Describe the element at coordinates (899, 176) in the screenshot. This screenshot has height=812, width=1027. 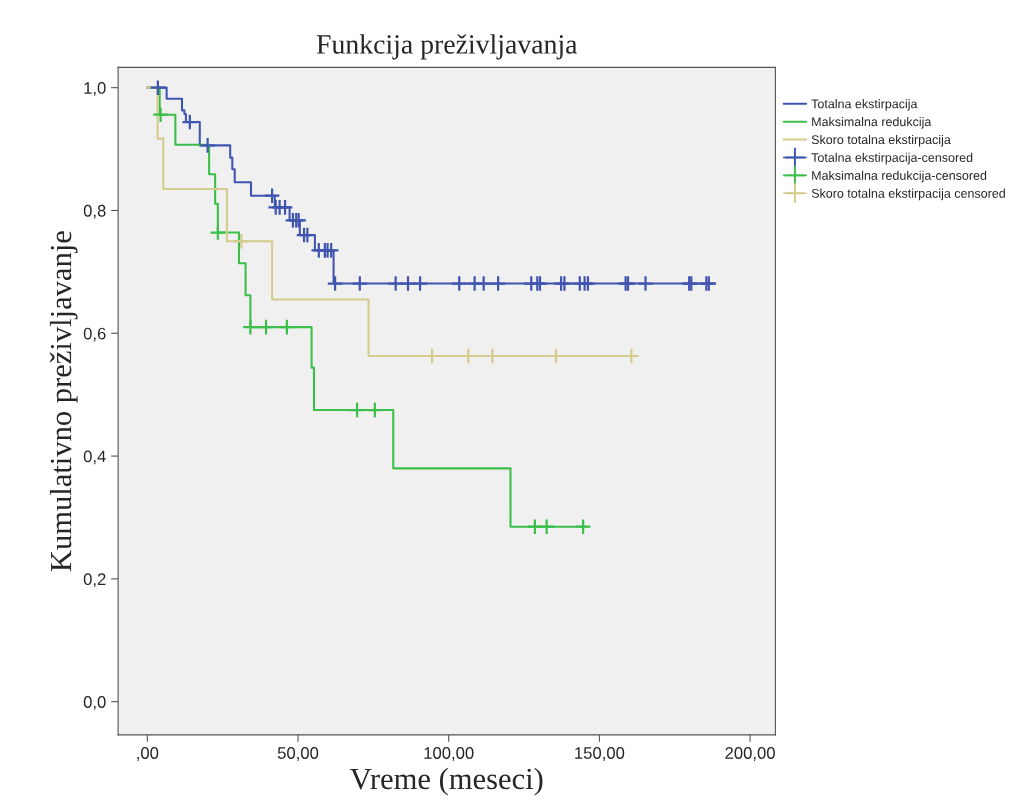
I see `legend-label: Maksimalna redukcija-censored` at that location.